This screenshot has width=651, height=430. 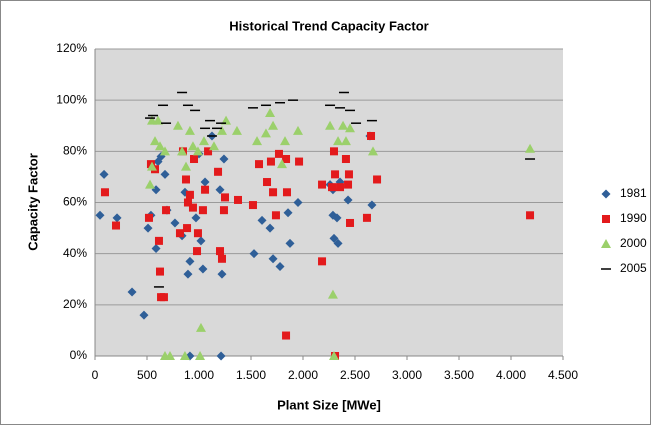 What do you see at coordinates (459, 375) in the screenshot?
I see `x-tick-label: 3.500` at bounding box center [459, 375].